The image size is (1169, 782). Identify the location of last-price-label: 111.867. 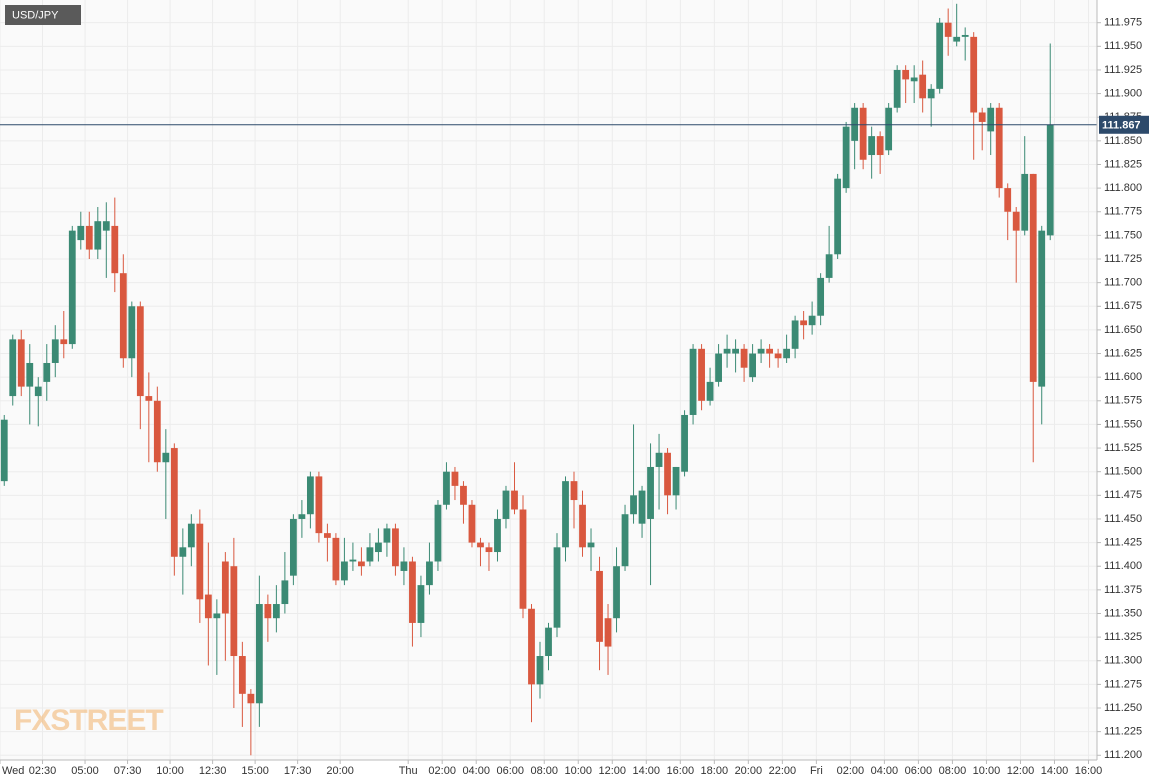
(1121, 126).